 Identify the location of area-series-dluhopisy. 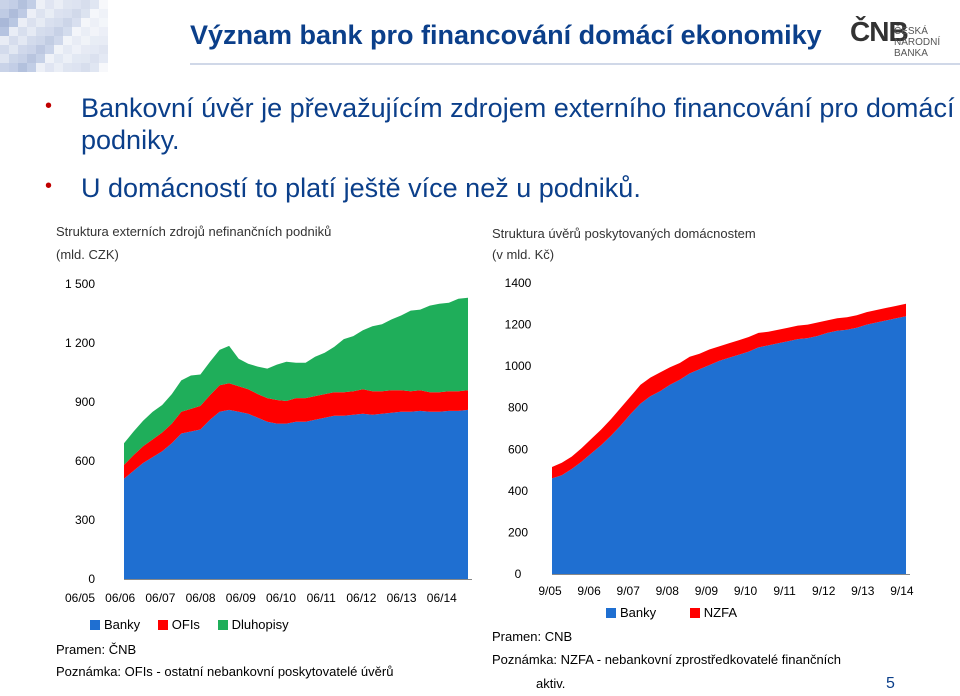
(296, 381).